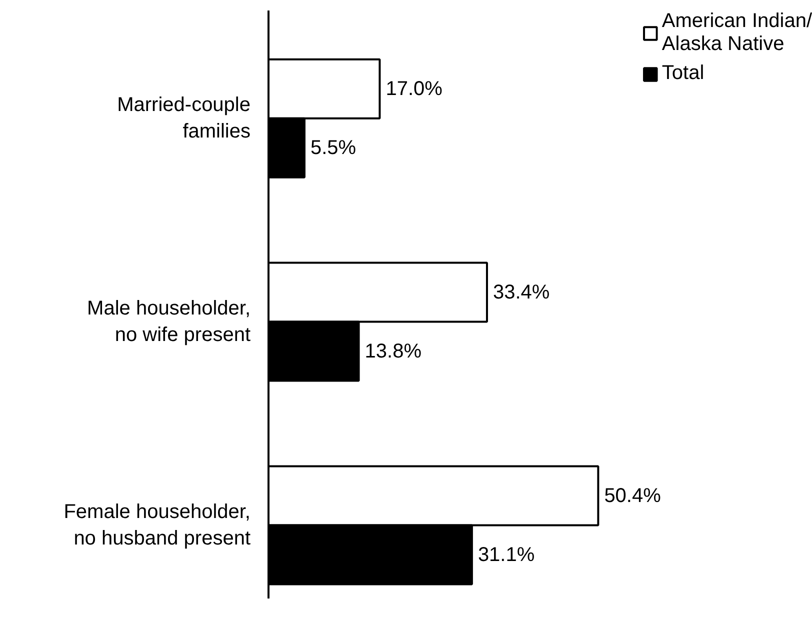 The width and height of the screenshot is (812, 626). Describe the element at coordinates (184, 118) in the screenshot. I see `y-tick-label: Married-couple families` at that location.